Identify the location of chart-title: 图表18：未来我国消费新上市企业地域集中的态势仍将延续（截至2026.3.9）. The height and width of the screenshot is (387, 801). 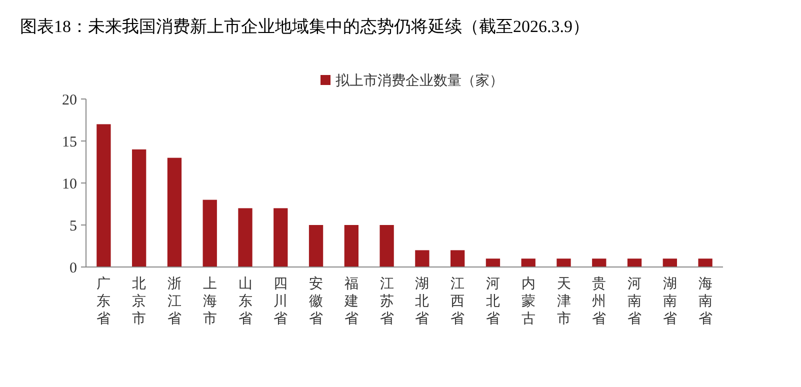
(305, 26).